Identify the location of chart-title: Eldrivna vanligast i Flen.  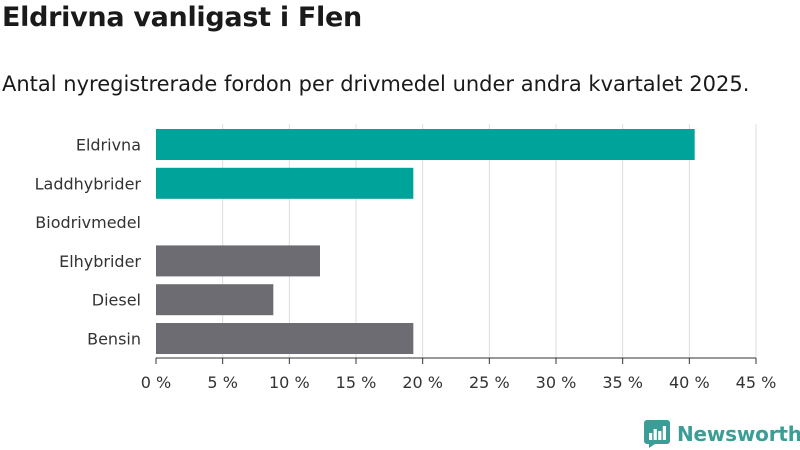
(182, 17).